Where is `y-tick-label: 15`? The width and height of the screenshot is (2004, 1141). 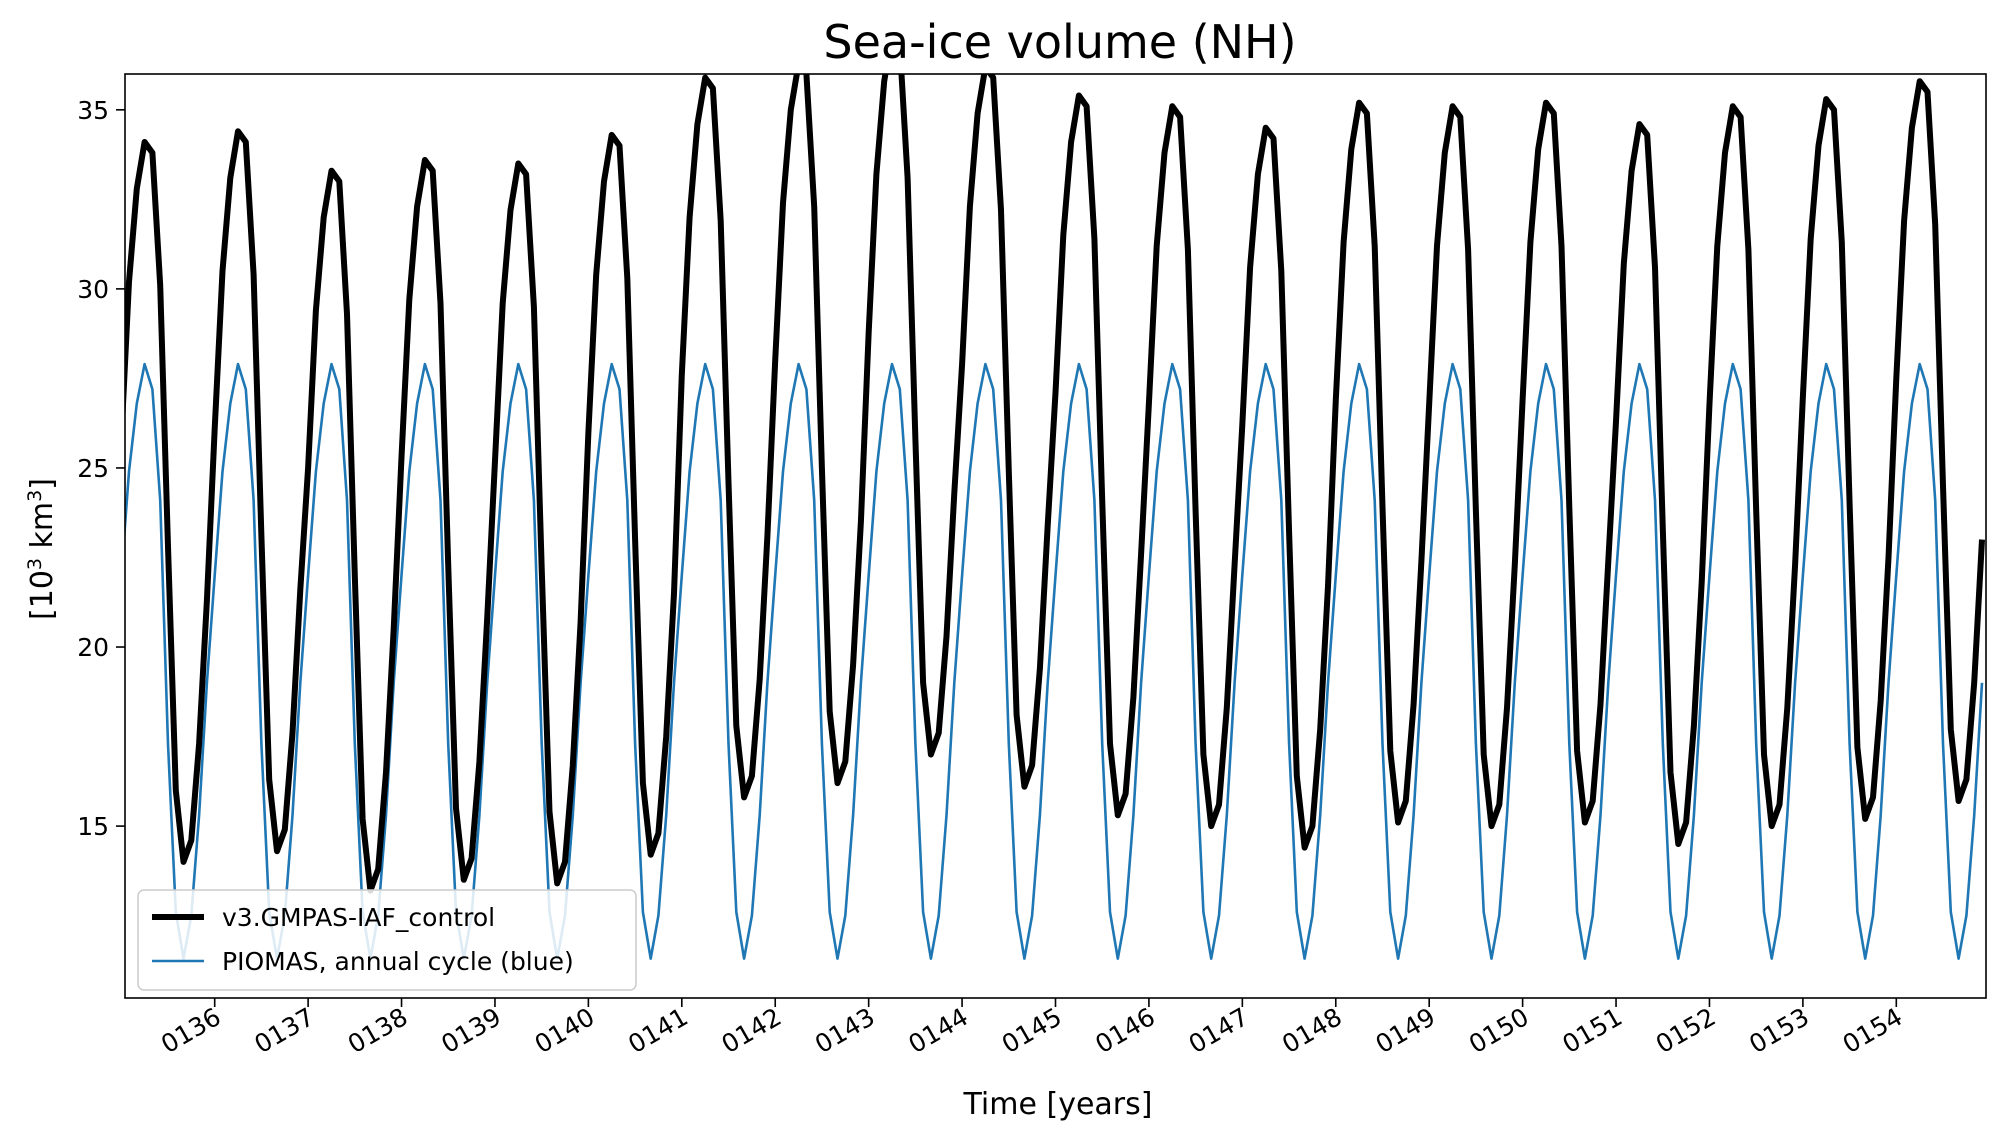
y-tick-label: 15 is located at coordinates (93, 826).